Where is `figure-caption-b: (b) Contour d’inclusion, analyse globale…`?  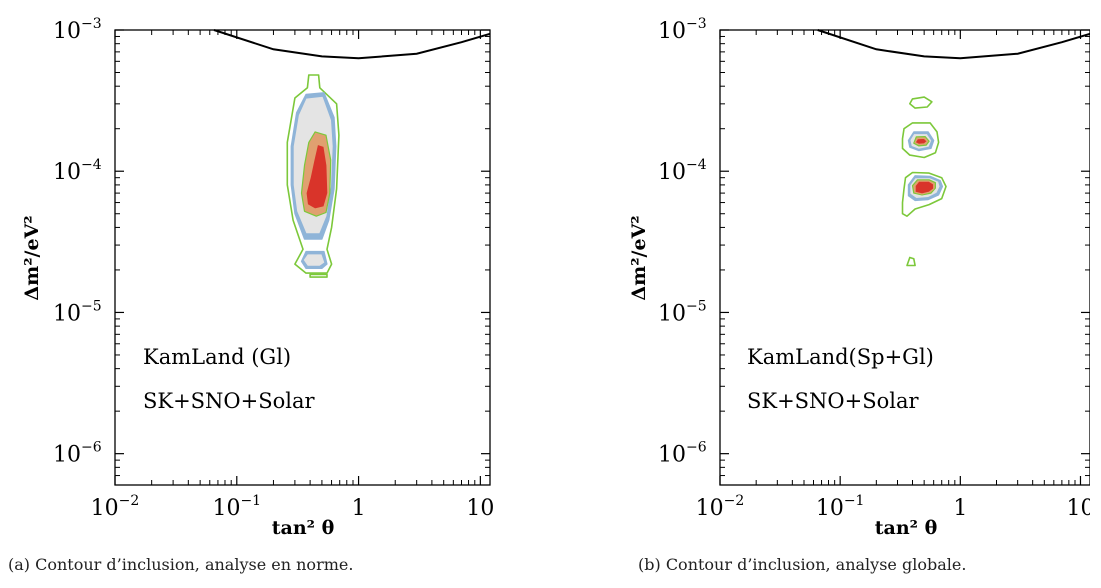
figure-caption-b: (b) Contour d’inclusion, analyse globale… is located at coordinates (802, 564).